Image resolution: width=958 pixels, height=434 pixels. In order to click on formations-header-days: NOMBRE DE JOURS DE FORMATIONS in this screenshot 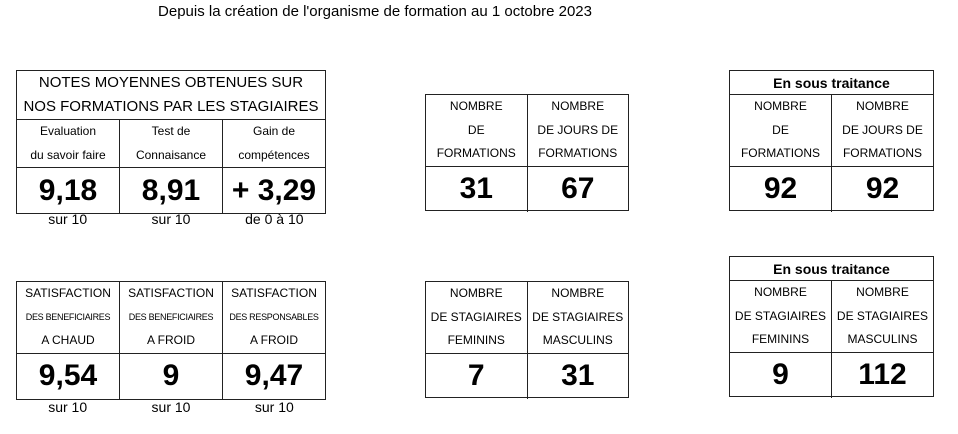, I will do `click(577, 130)`.